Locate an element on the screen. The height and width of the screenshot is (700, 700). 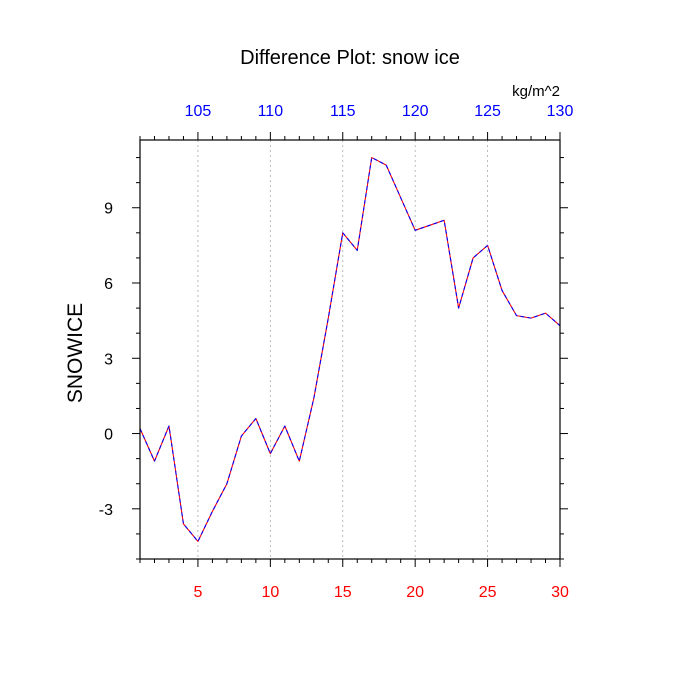
units-label: kg/m^2 is located at coordinates (536, 91).